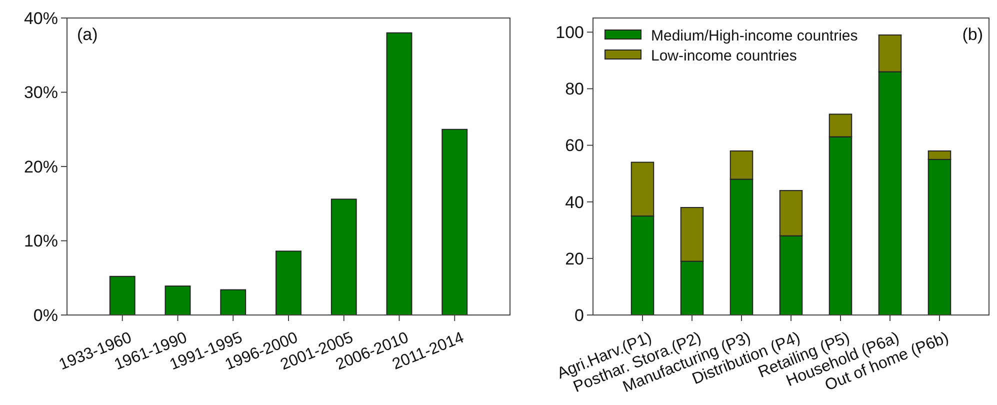 Image resolution: width=997 pixels, height=405 pixels. I want to click on annotation: (a), so click(87, 34).